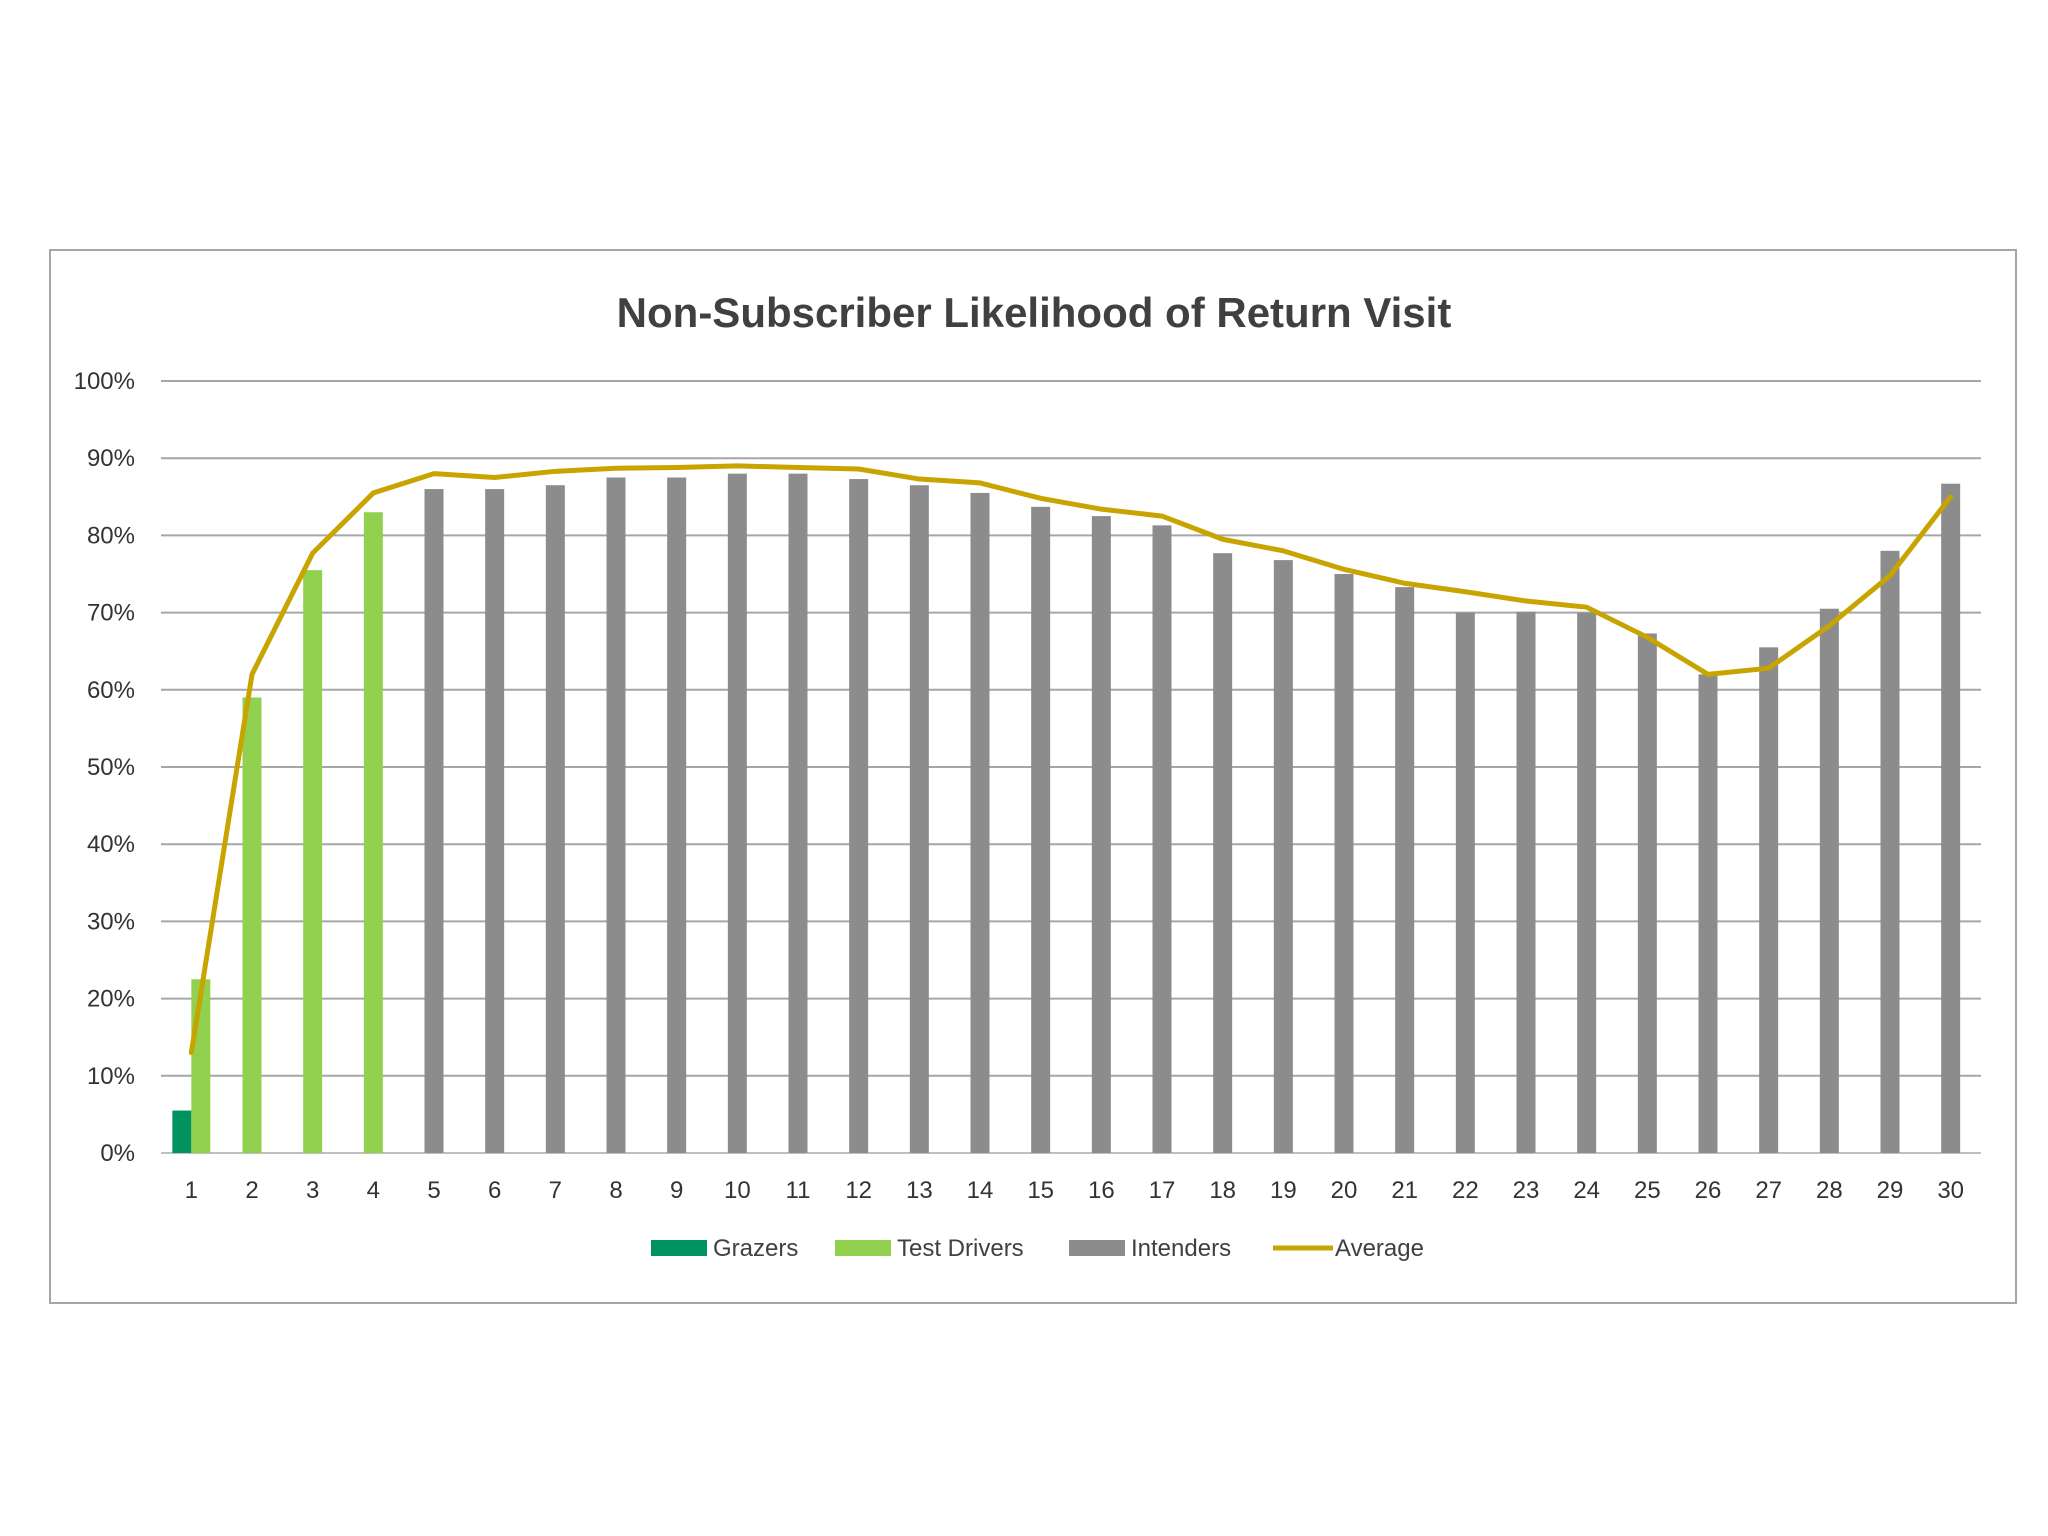 This screenshot has width=2048, height=1536. What do you see at coordinates (251, 1190) in the screenshot?
I see `x-tick-label: 2` at bounding box center [251, 1190].